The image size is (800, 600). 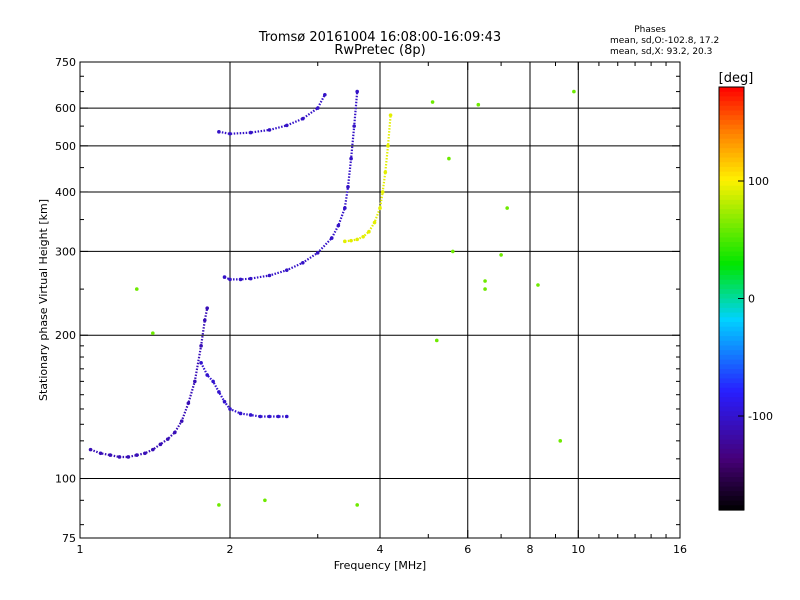 What do you see at coordinates (230, 549) in the screenshot?
I see `x-tick-label: 2` at bounding box center [230, 549].